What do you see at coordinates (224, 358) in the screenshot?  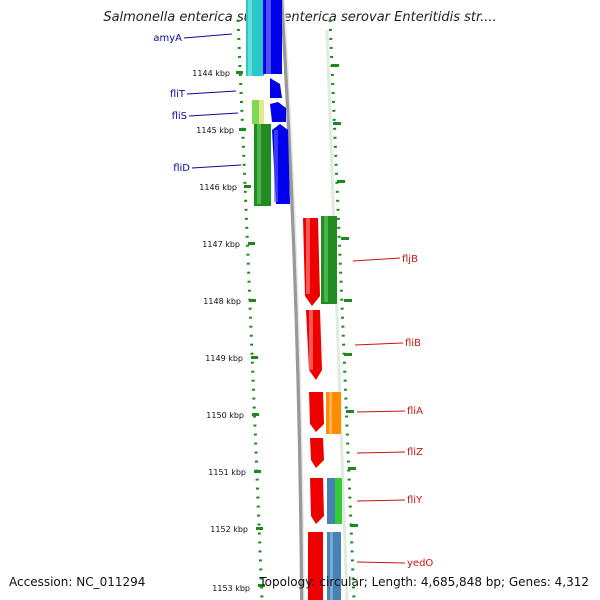 I see `tick-label-1149: 1149 kbp` at bounding box center [224, 358].